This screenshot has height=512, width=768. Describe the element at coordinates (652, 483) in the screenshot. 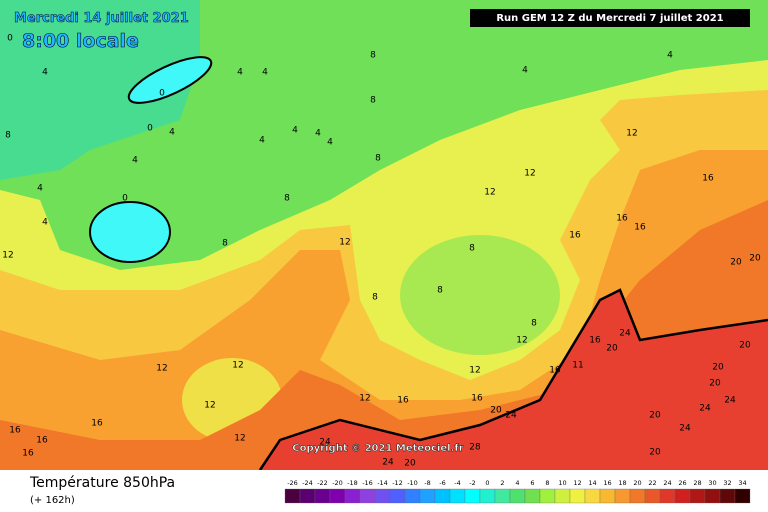

I see `legend-label: 22` at that location.